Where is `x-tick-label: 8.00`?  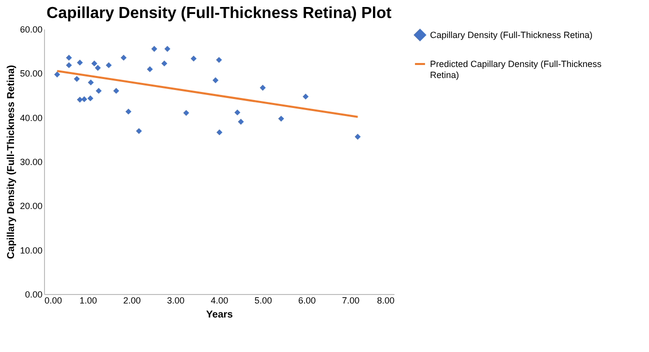
x-tick-label: 8.00 is located at coordinates (385, 301).